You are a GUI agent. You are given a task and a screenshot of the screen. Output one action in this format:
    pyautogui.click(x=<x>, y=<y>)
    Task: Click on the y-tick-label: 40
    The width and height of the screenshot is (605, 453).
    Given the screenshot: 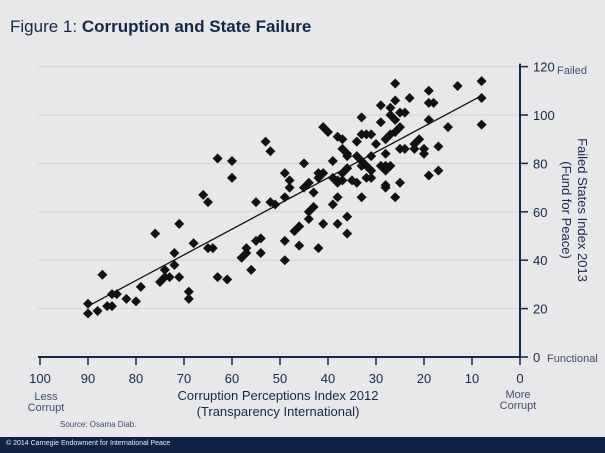 What is the action you would take?
    pyautogui.click(x=540, y=260)
    